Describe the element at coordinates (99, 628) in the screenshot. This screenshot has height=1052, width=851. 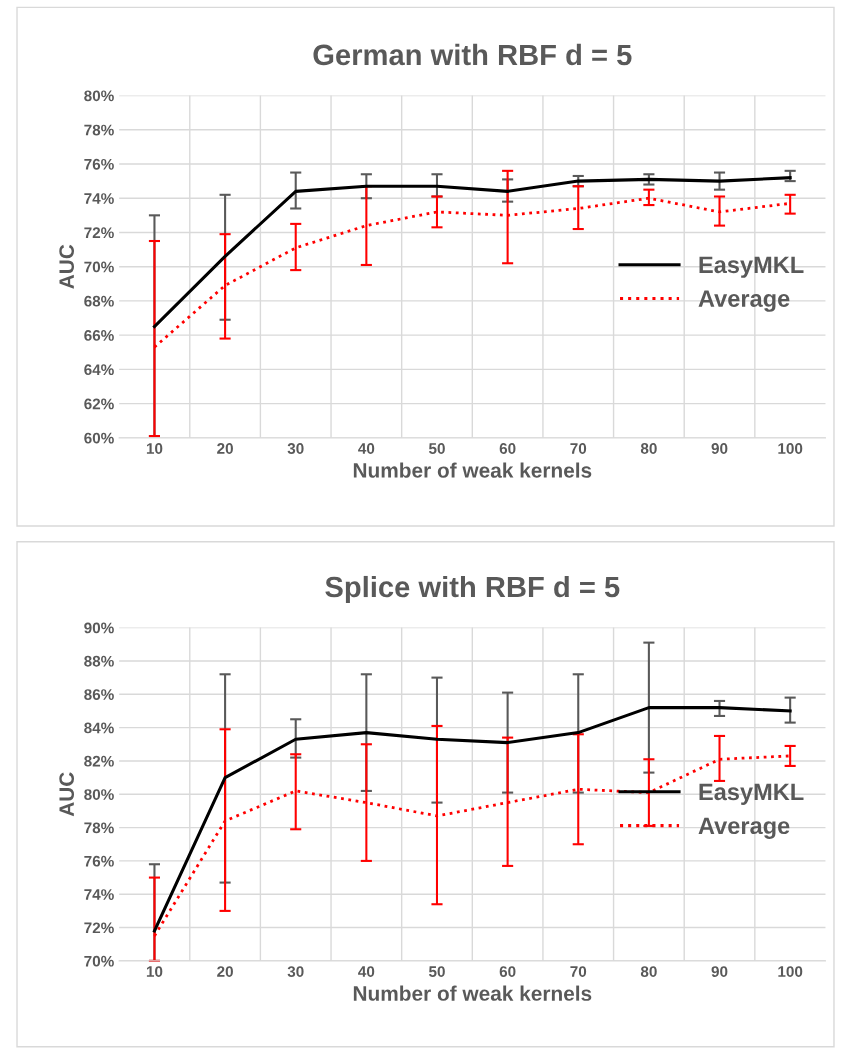
I see `y-tick-label: 90%` at that location.